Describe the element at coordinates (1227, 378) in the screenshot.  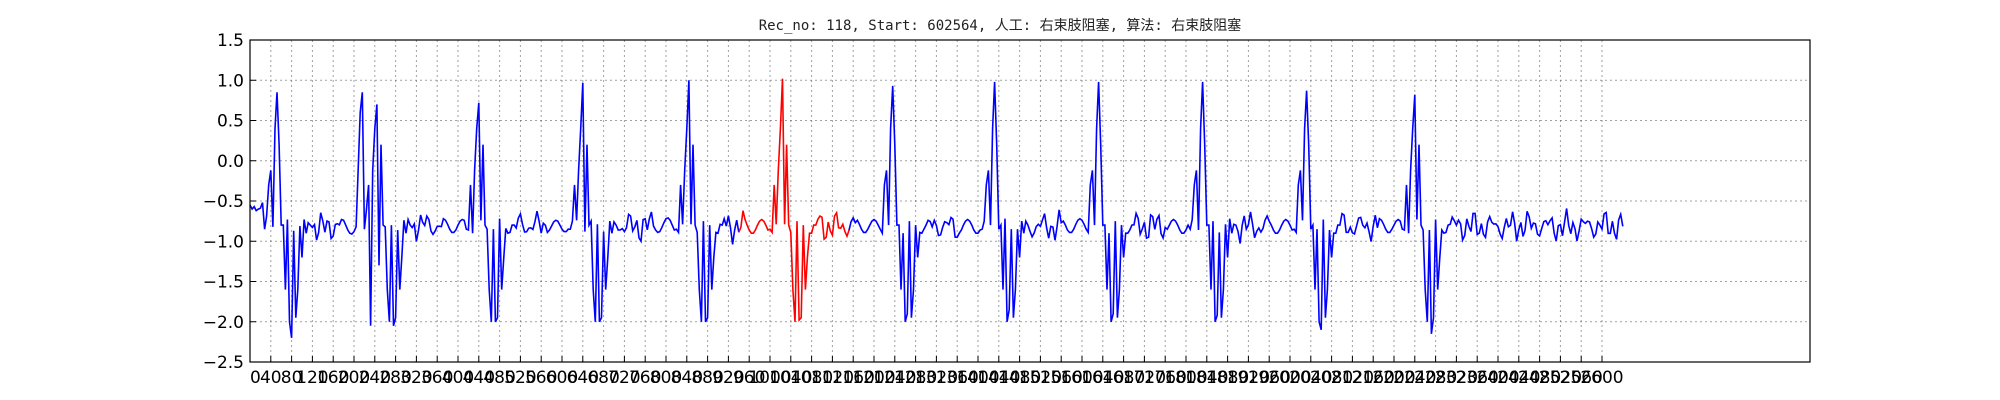
I see `x-tick-label: 1880` at that location.